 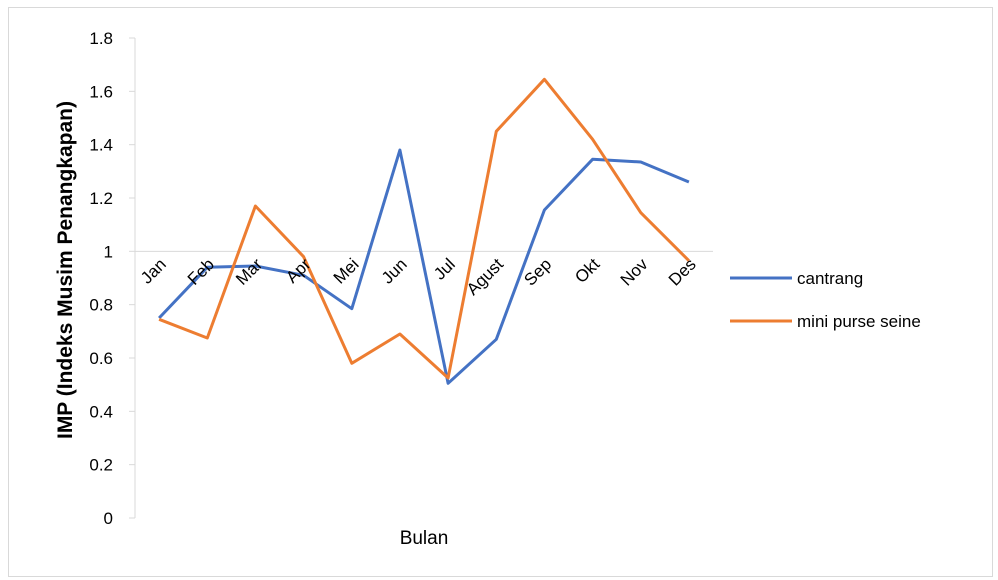 What do you see at coordinates (587, 271) in the screenshot?
I see `x-tick-label: Okt` at bounding box center [587, 271].